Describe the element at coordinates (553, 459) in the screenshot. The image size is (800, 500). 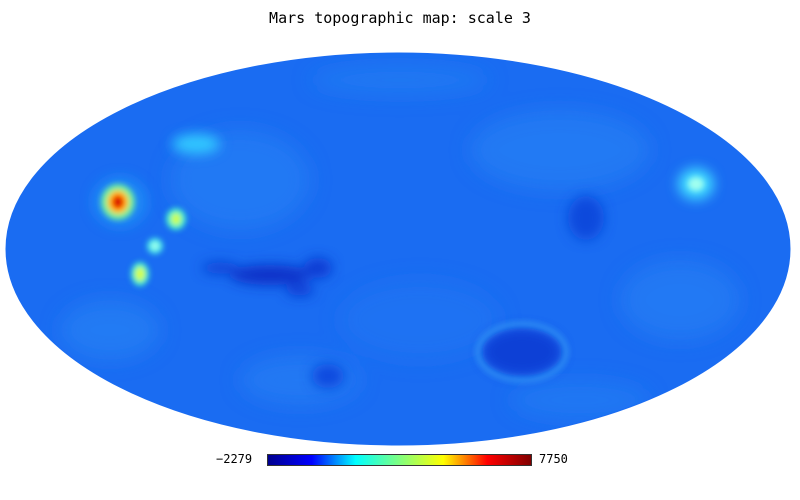
I see `colorbar-max-label: 7750` at that location.